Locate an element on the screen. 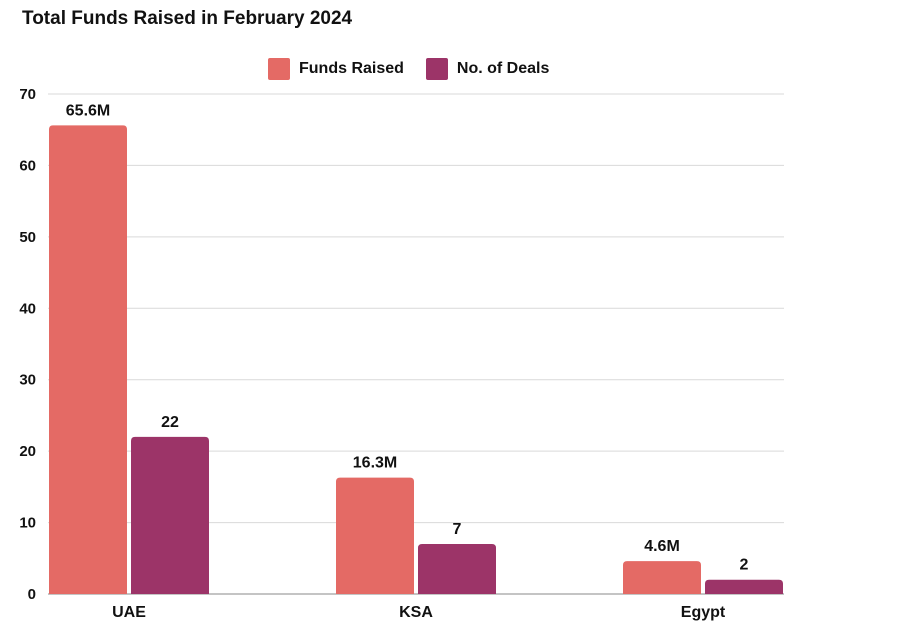  y-tick-label: 40 is located at coordinates (27, 308).